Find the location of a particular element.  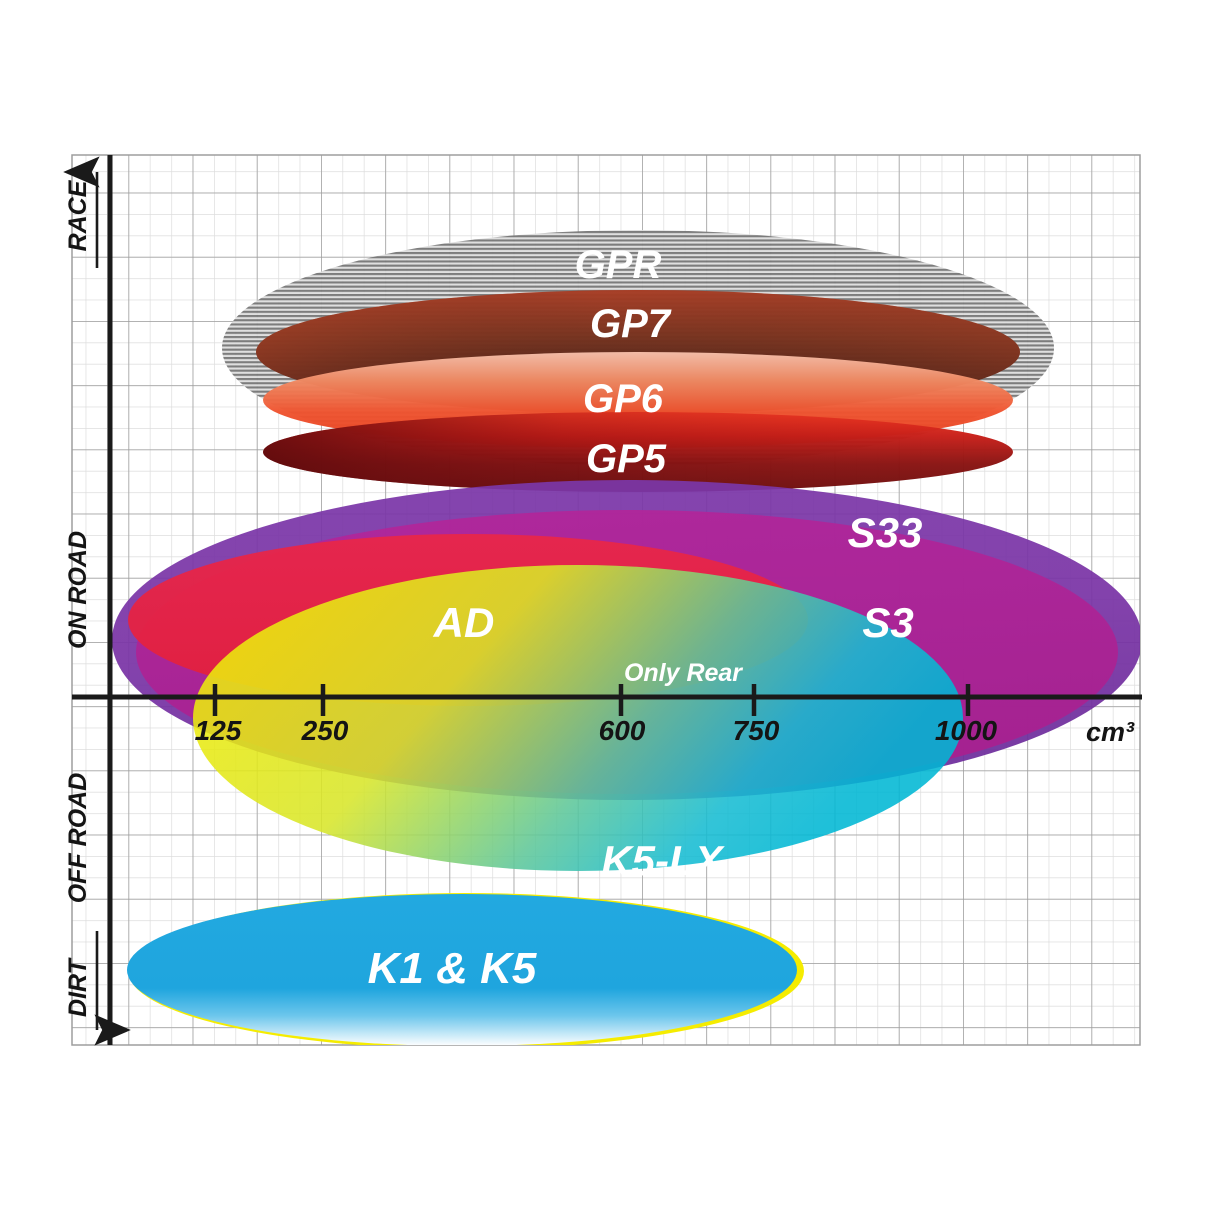

series-label-gpr: GPR is located at coordinates (618, 265).